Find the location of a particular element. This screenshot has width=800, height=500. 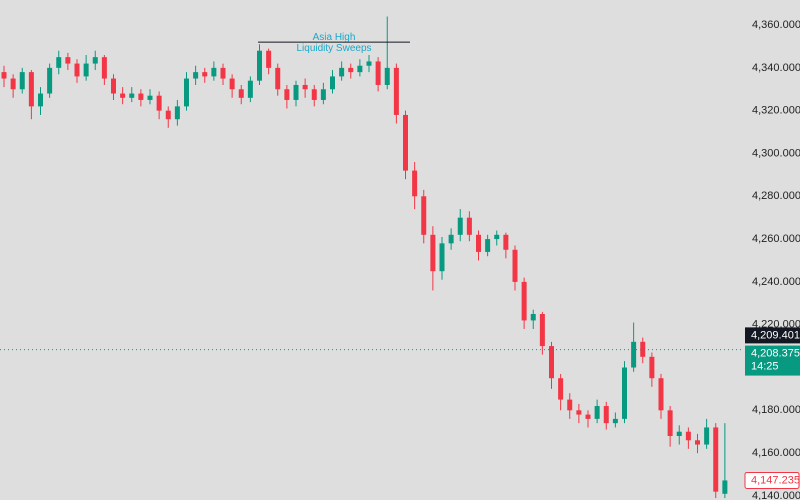

y-tick-label: 4,360.000 is located at coordinates (776, 25).